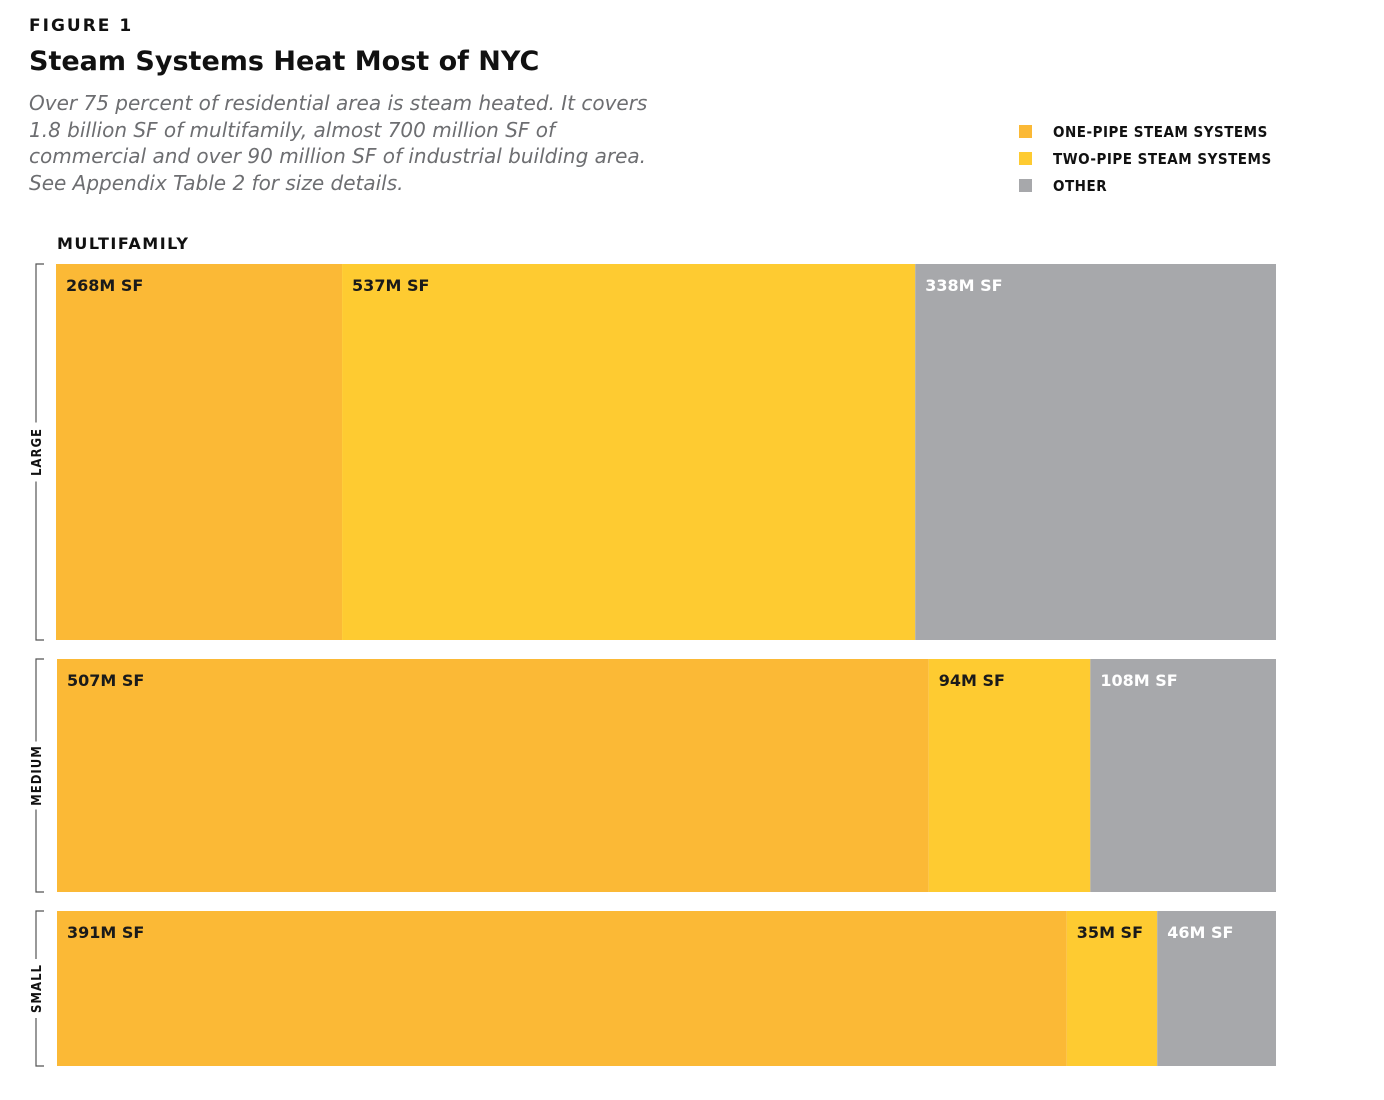 This screenshot has height=1100, width=1384. Describe the element at coordinates (972, 680) in the screenshot. I see `data-label-medium-two-pipe: 94M SF` at that location.